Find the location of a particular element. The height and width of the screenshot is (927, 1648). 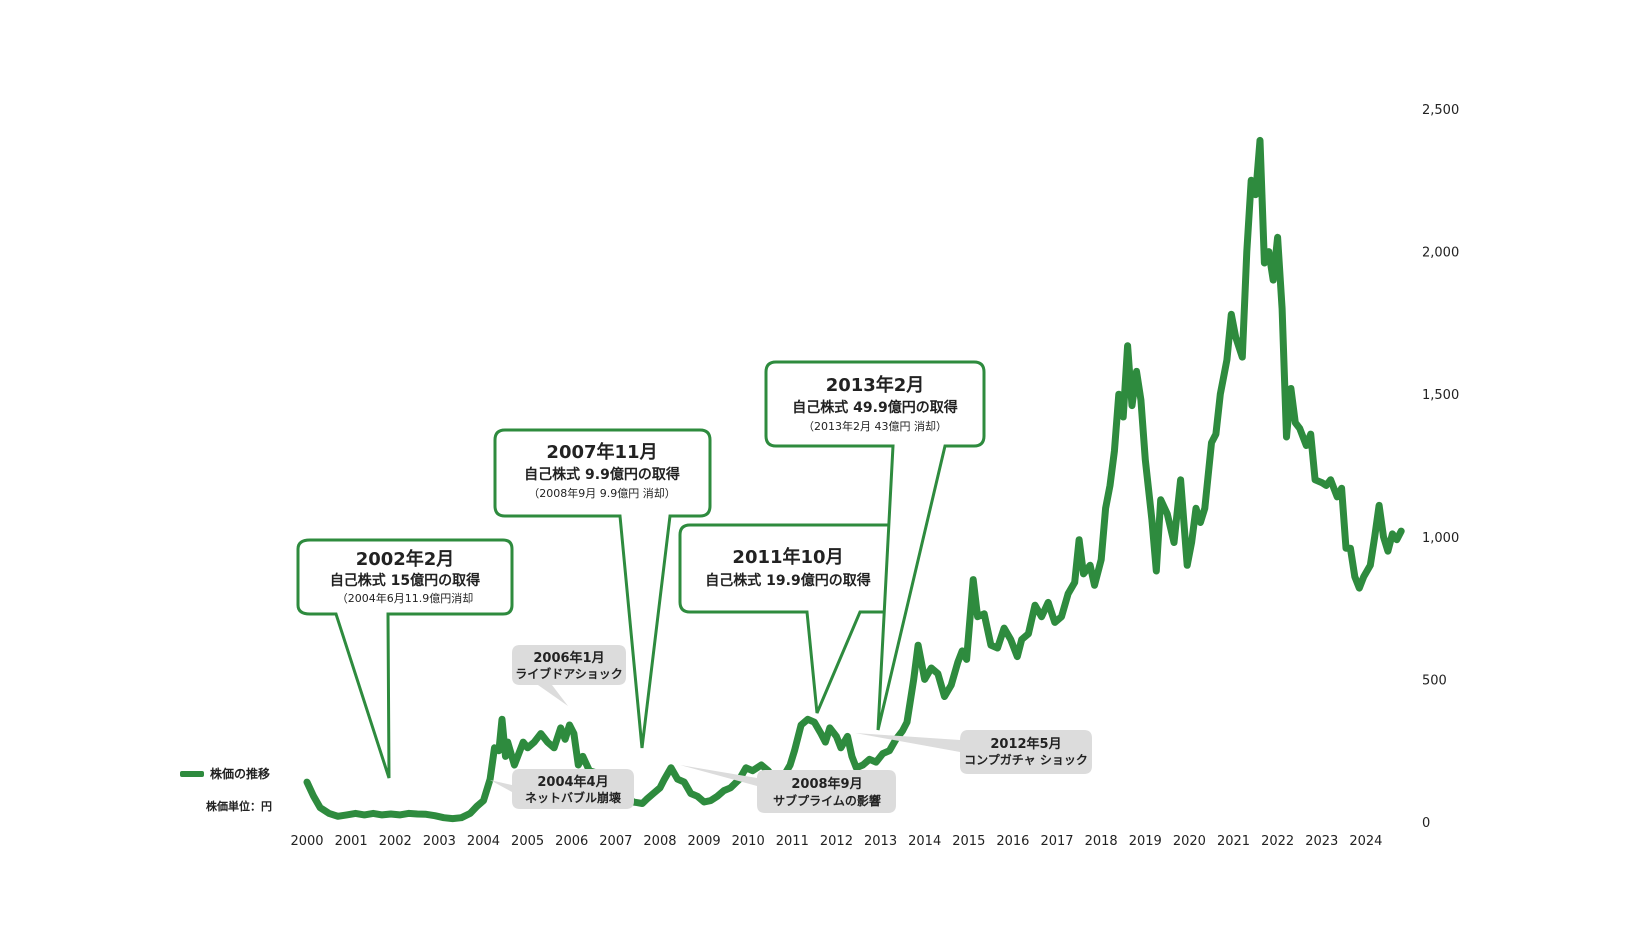

chart-legend: 株価の推移 is located at coordinates (225, 773).